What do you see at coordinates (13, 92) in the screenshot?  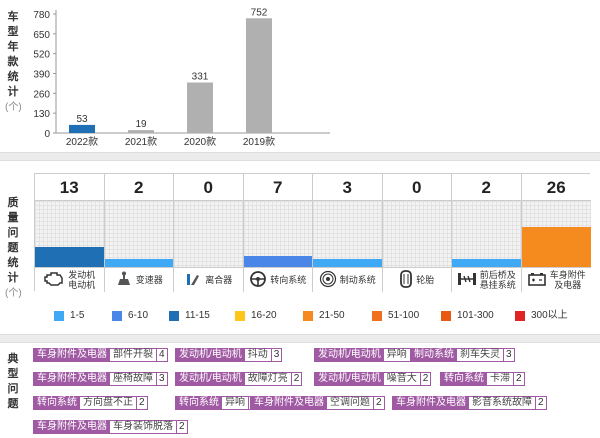 I see `label-char: 计` at bounding box center [13, 92].